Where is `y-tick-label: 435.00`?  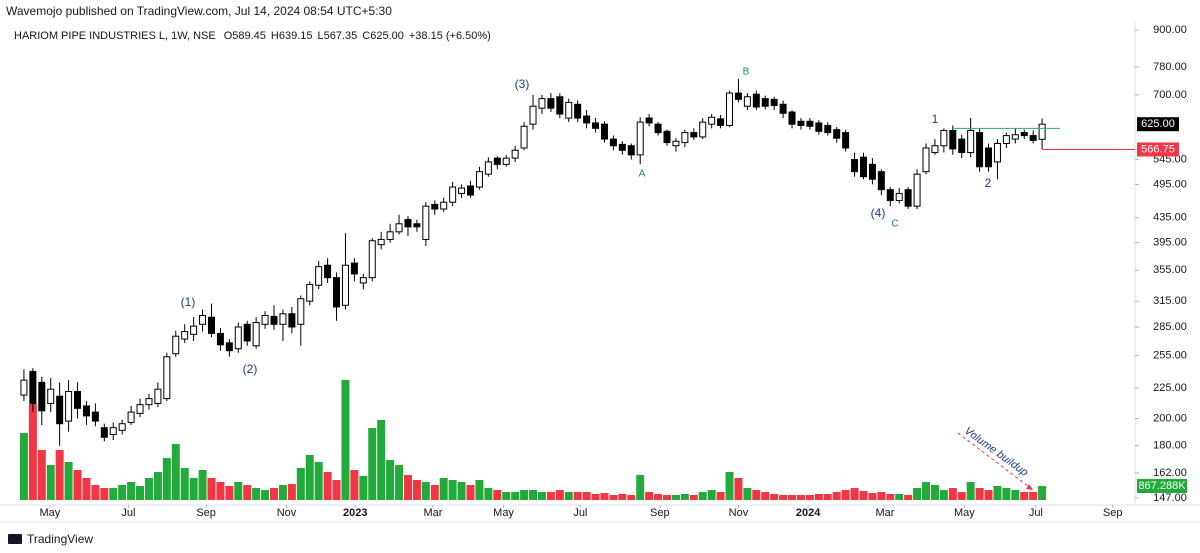
y-tick-label: 435.00 is located at coordinates (1170, 218).